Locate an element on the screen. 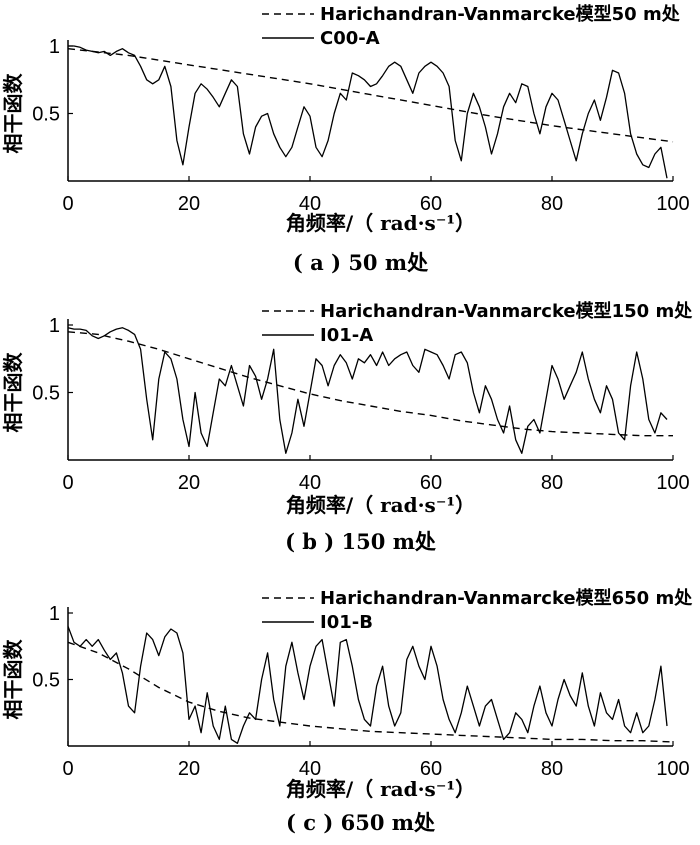 This screenshot has width=700, height=845. legend-label: Harichandran-Vanmarcke模型50 m处 is located at coordinates (500, 14).